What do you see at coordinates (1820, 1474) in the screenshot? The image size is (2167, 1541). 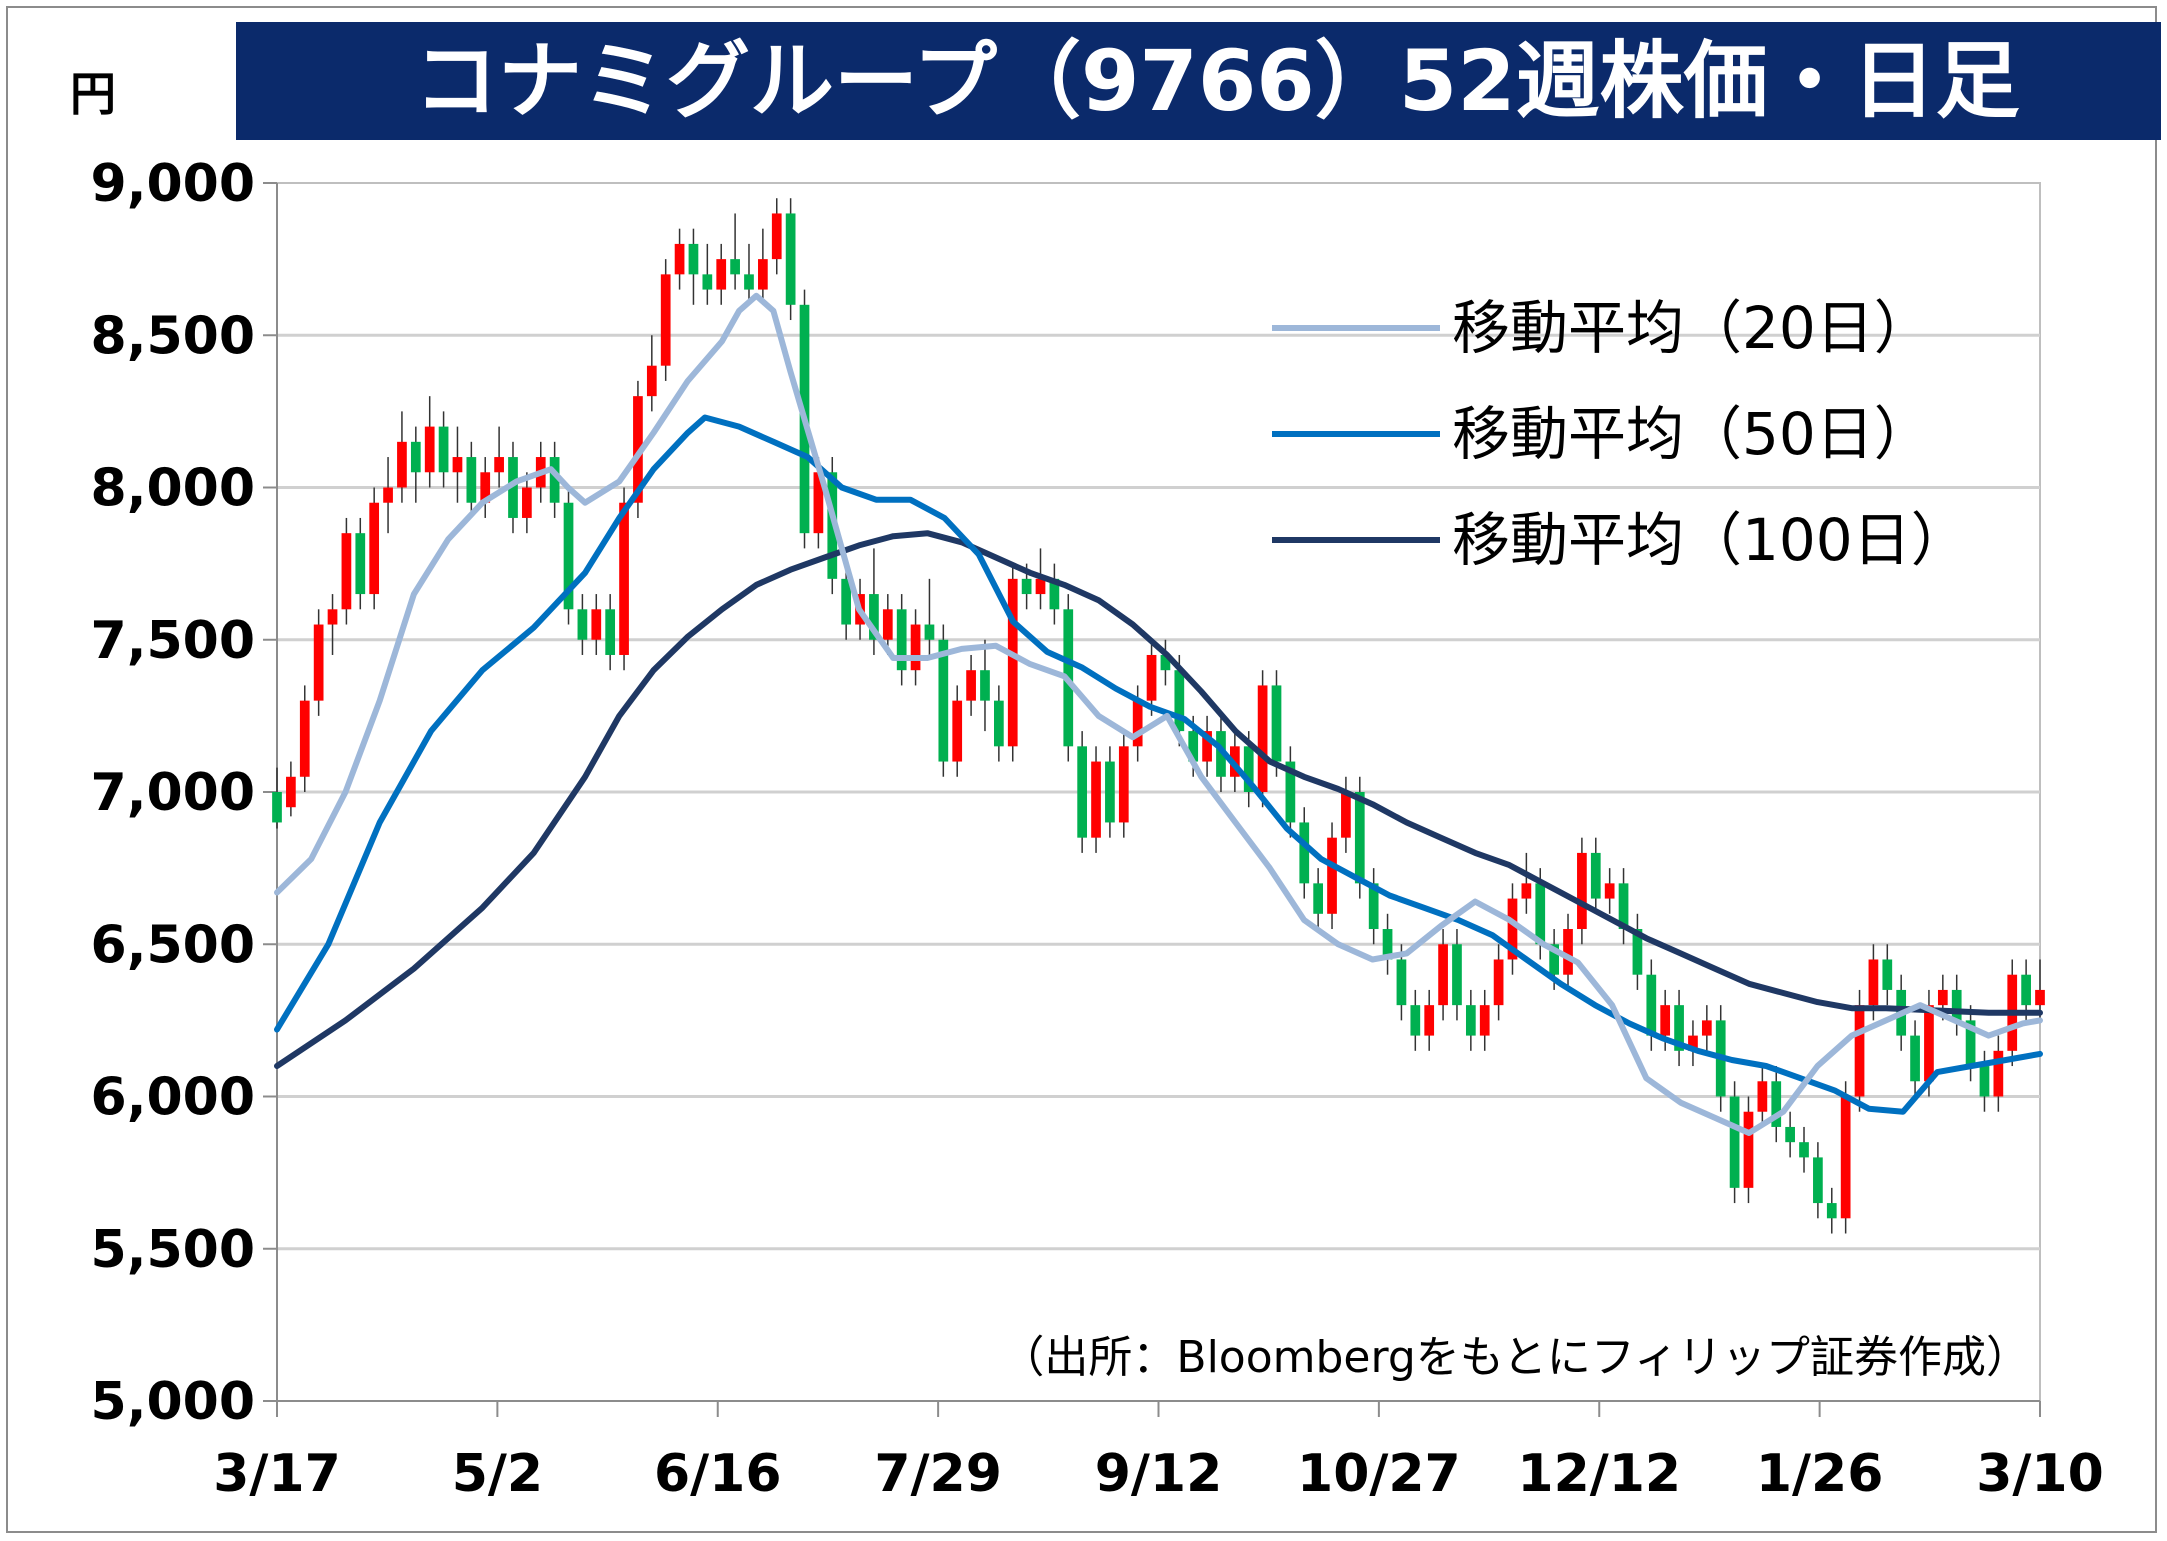 I see `x-tick-label: 1/26` at bounding box center [1820, 1474].